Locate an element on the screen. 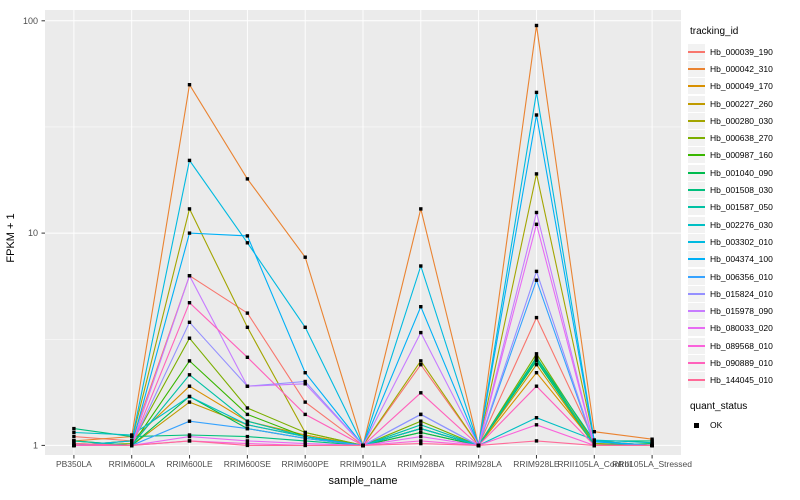 This screenshot has height=500, width=800. legend-item-label: Hb_000638_270 is located at coordinates (741, 138).